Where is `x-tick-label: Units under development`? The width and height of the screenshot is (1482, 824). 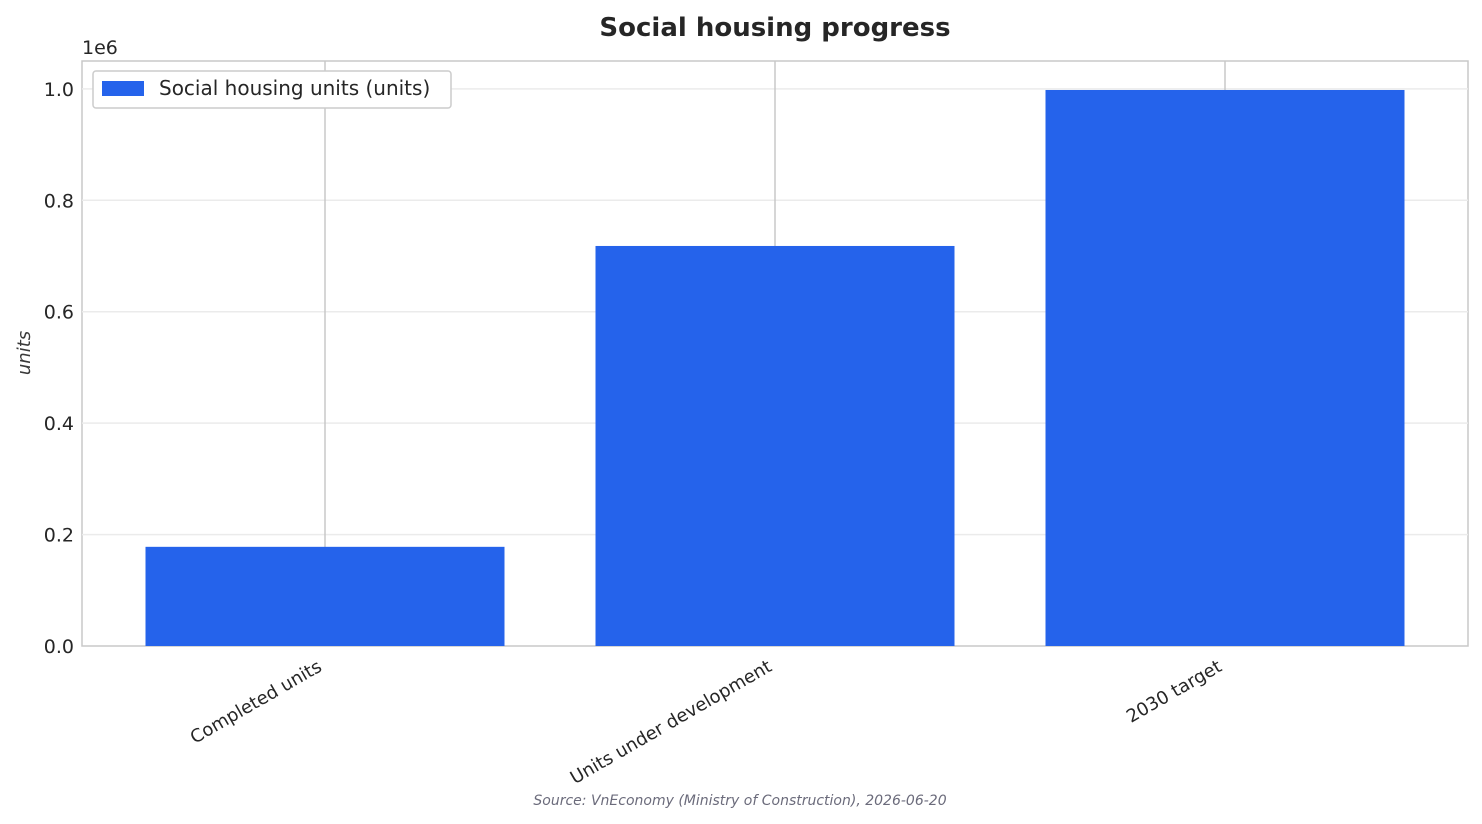
x-tick-label: Units under development is located at coordinates (671, 722).